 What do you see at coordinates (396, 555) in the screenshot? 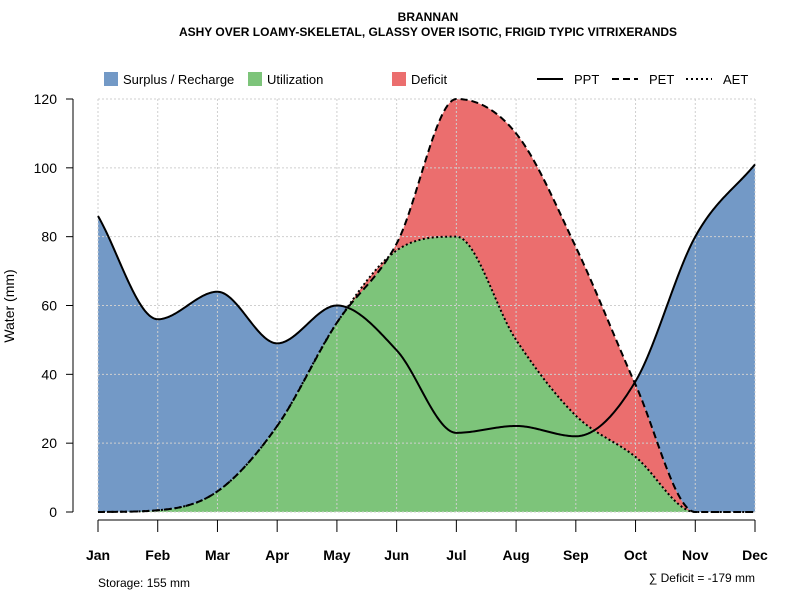
I see `x-tick-label-jun: Jun` at bounding box center [396, 555].